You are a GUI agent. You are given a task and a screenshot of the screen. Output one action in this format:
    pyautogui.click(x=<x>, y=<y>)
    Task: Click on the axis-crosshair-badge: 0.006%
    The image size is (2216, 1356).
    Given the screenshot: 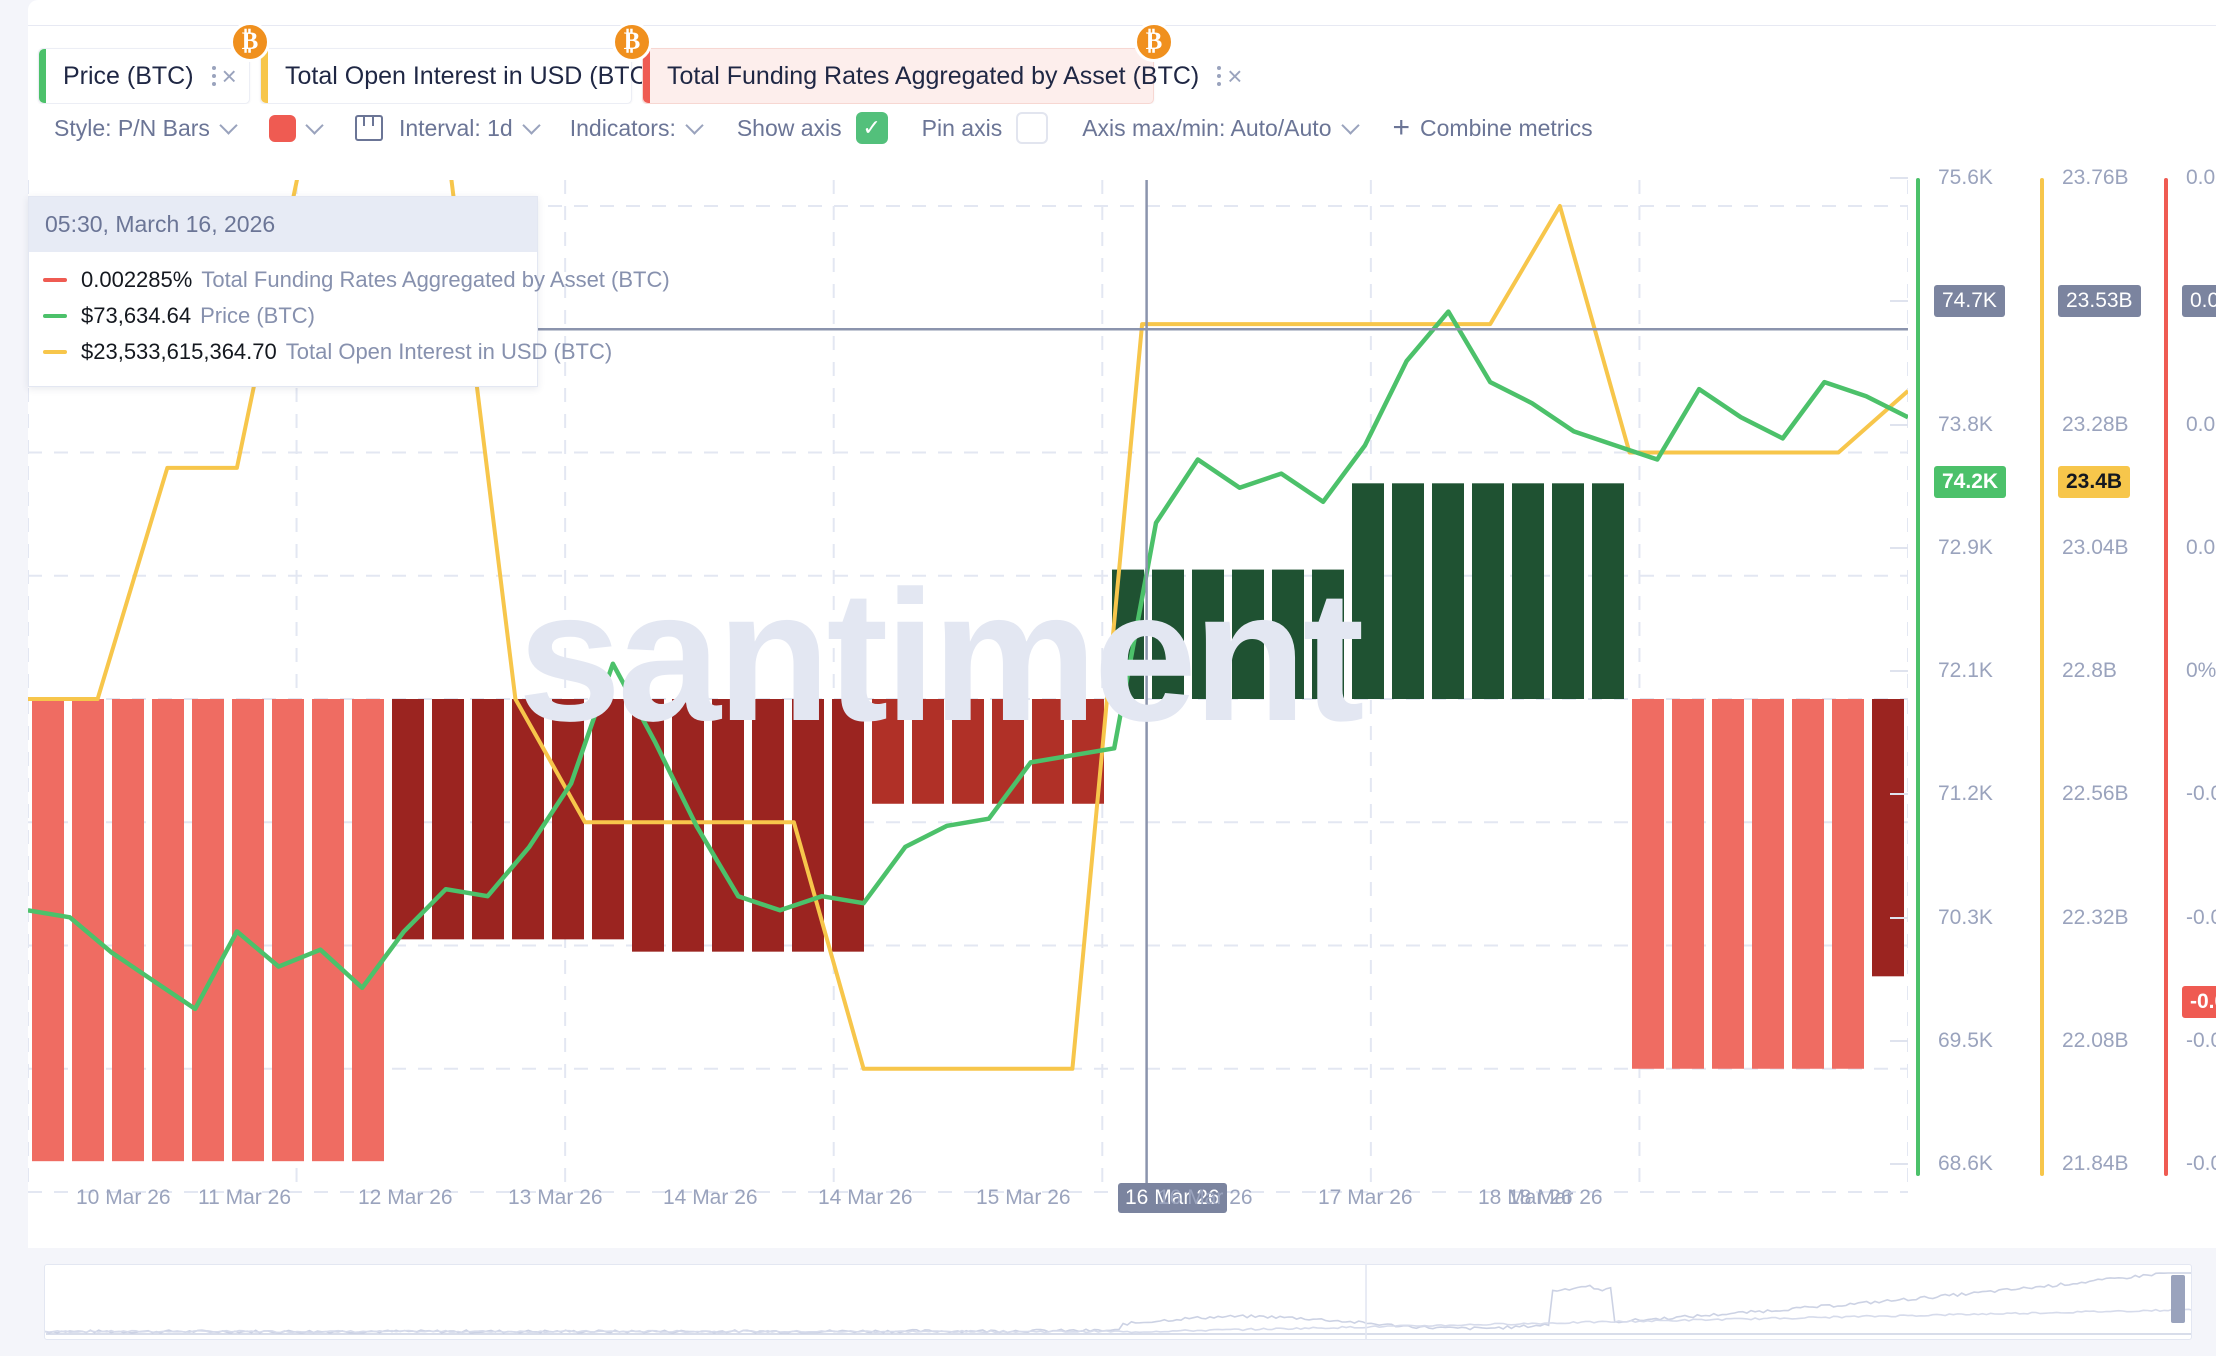 What is the action you would take?
    pyautogui.click(x=2199, y=301)
    